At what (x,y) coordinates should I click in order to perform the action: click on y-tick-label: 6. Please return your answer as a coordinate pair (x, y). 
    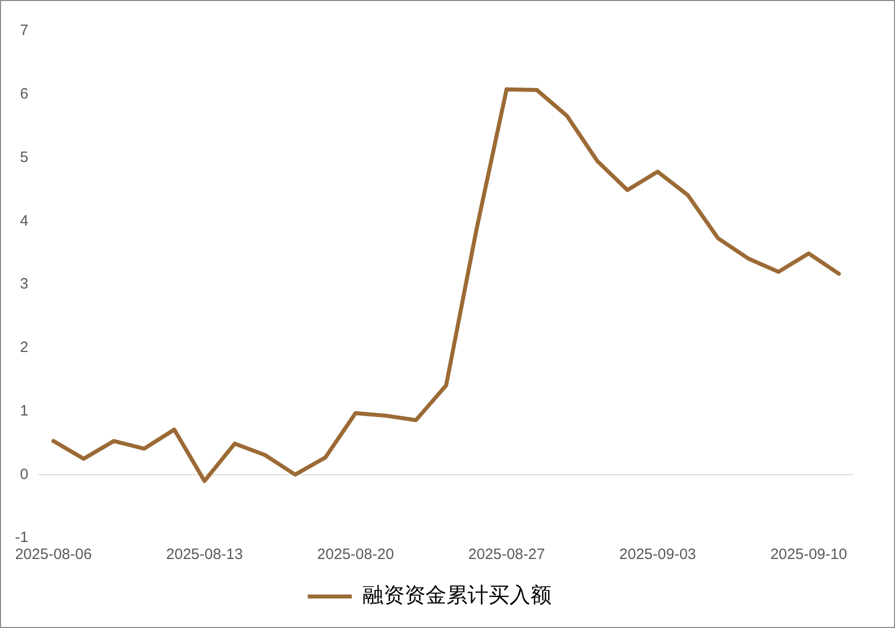
    Looking at the image, I should click on (24, 94).